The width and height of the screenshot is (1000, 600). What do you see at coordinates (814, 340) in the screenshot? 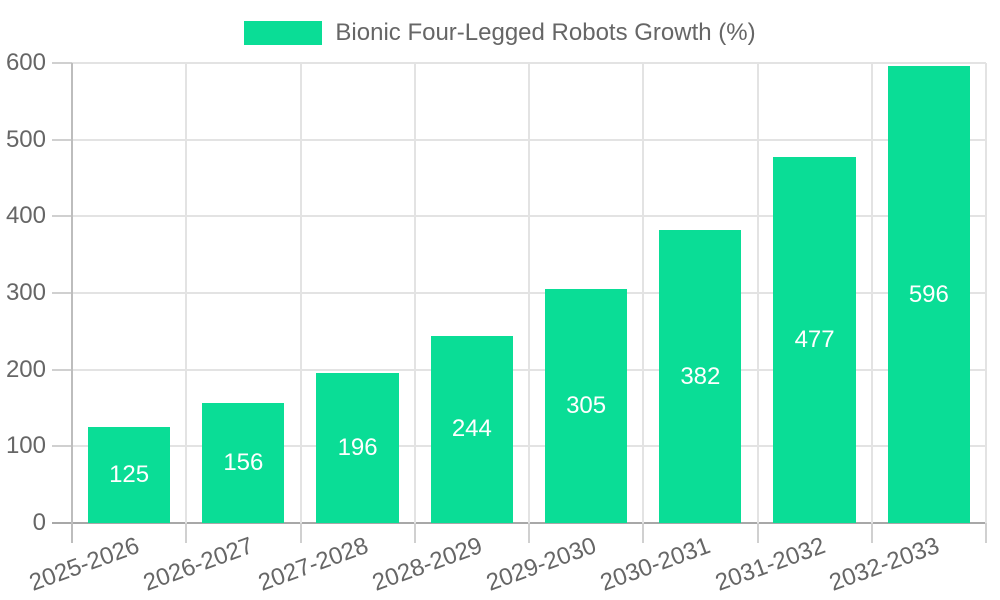
I see `bar-2031-2032` at bounding box center [814, 340].